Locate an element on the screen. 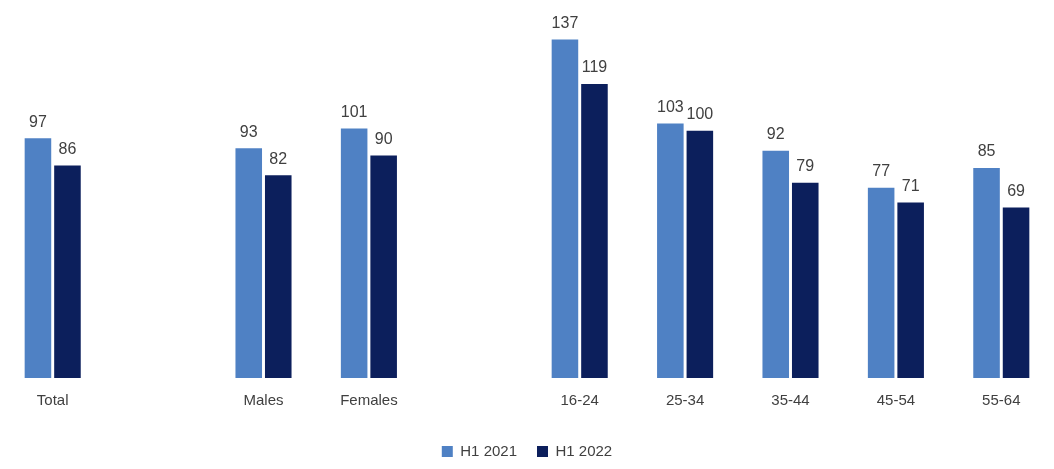  data-label: 71 is located at coordinates (910, 185).